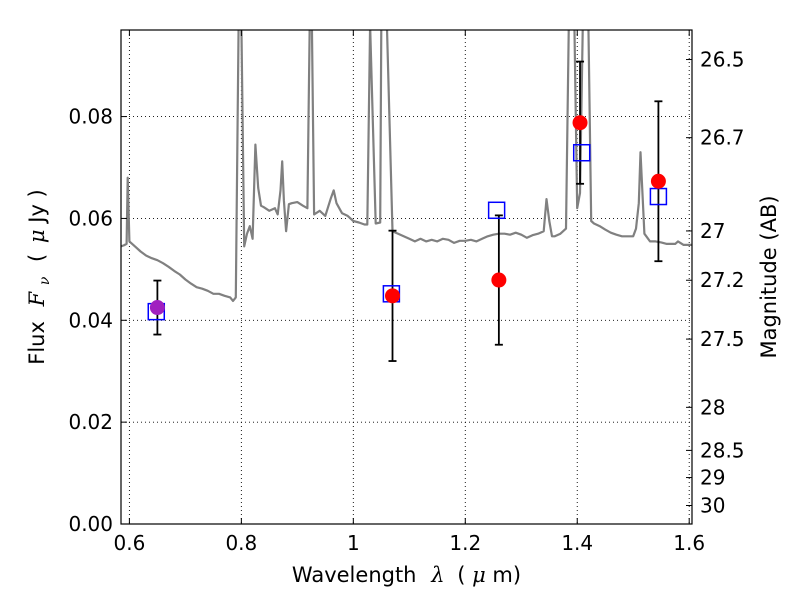 The height and width of the screenshot is (600, 800). I want to click on x-tick-label: 1.4, so click(577, 543).